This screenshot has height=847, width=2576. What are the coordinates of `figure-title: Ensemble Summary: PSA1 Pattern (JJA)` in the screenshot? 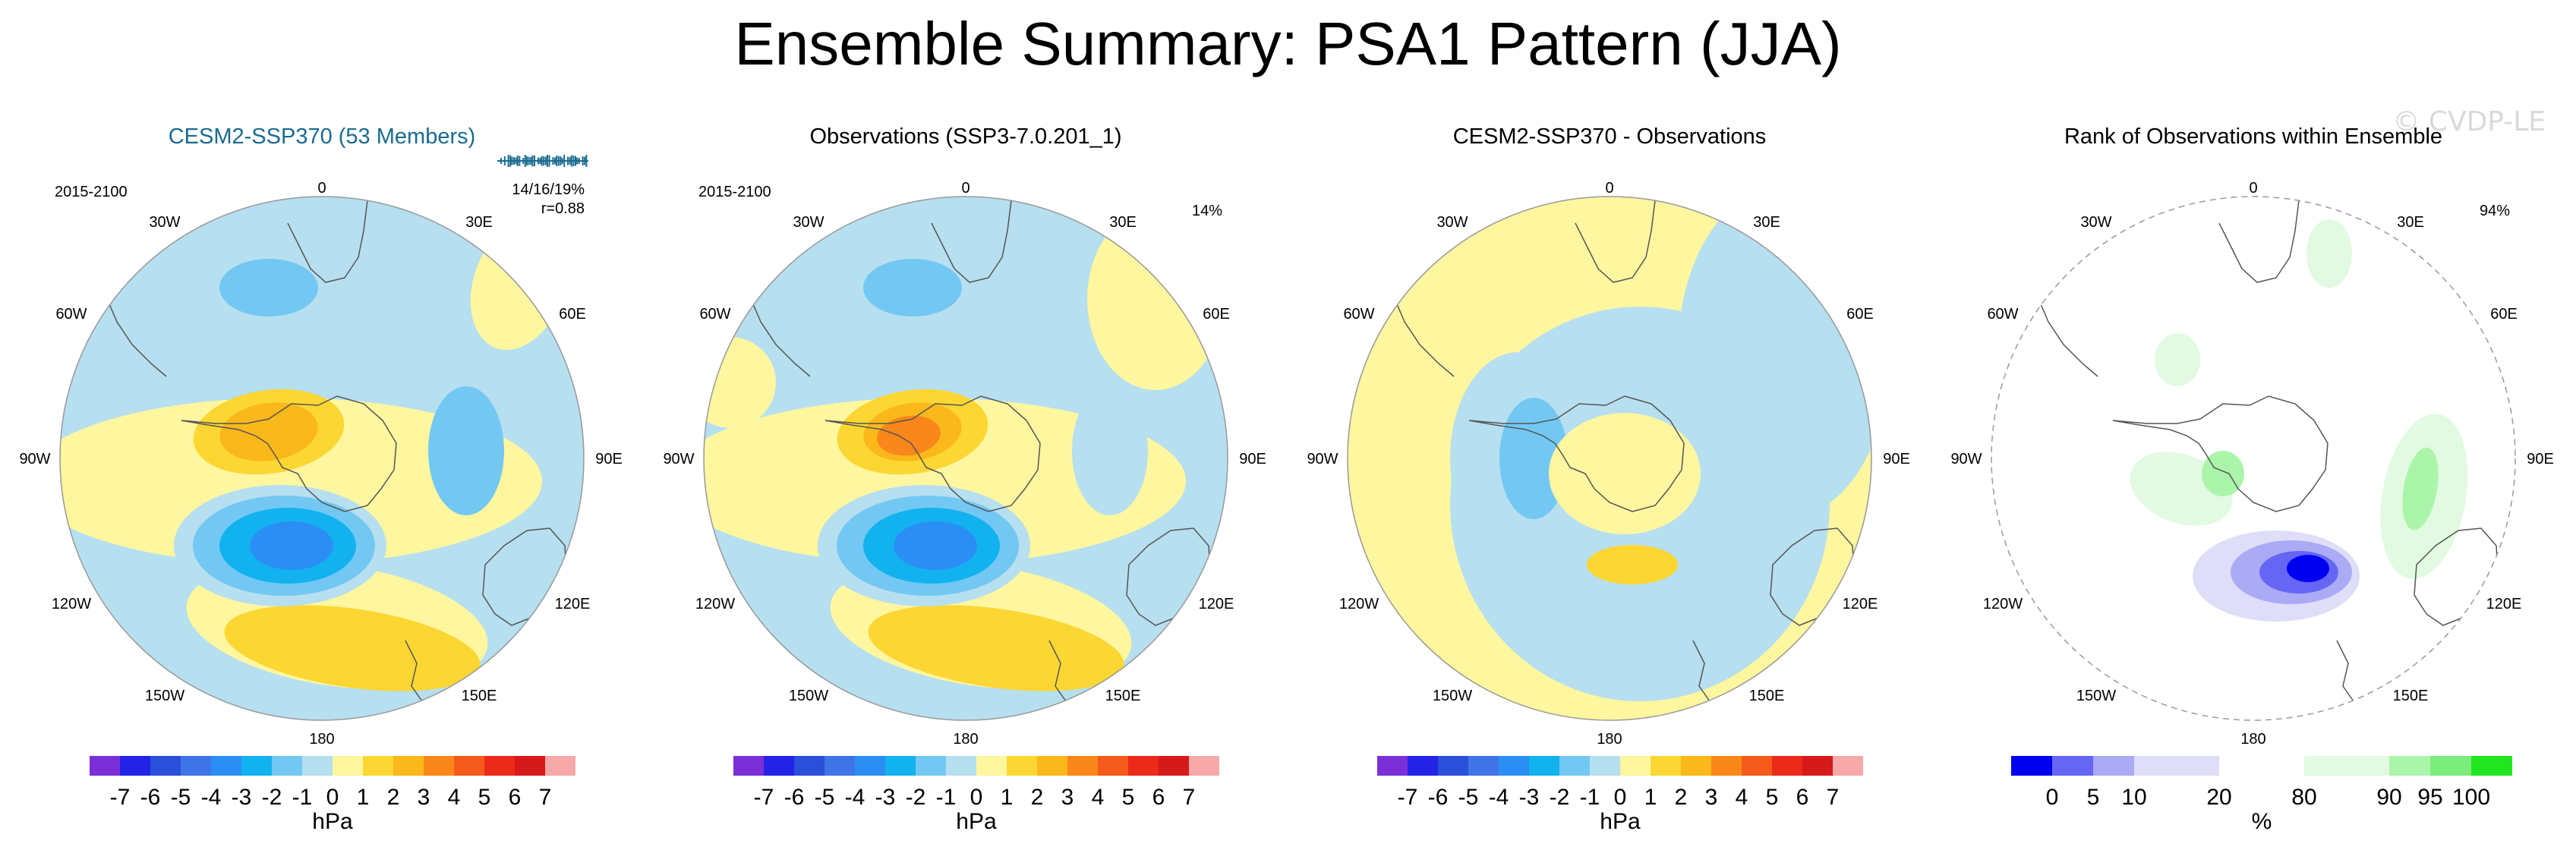 It's located at (1288, 43).